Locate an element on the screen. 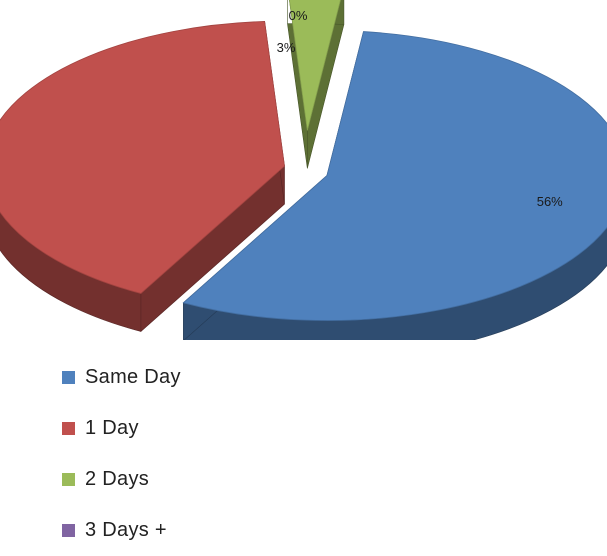  legend-item-1-day: 1 Day is located at coordinates (121, 428).